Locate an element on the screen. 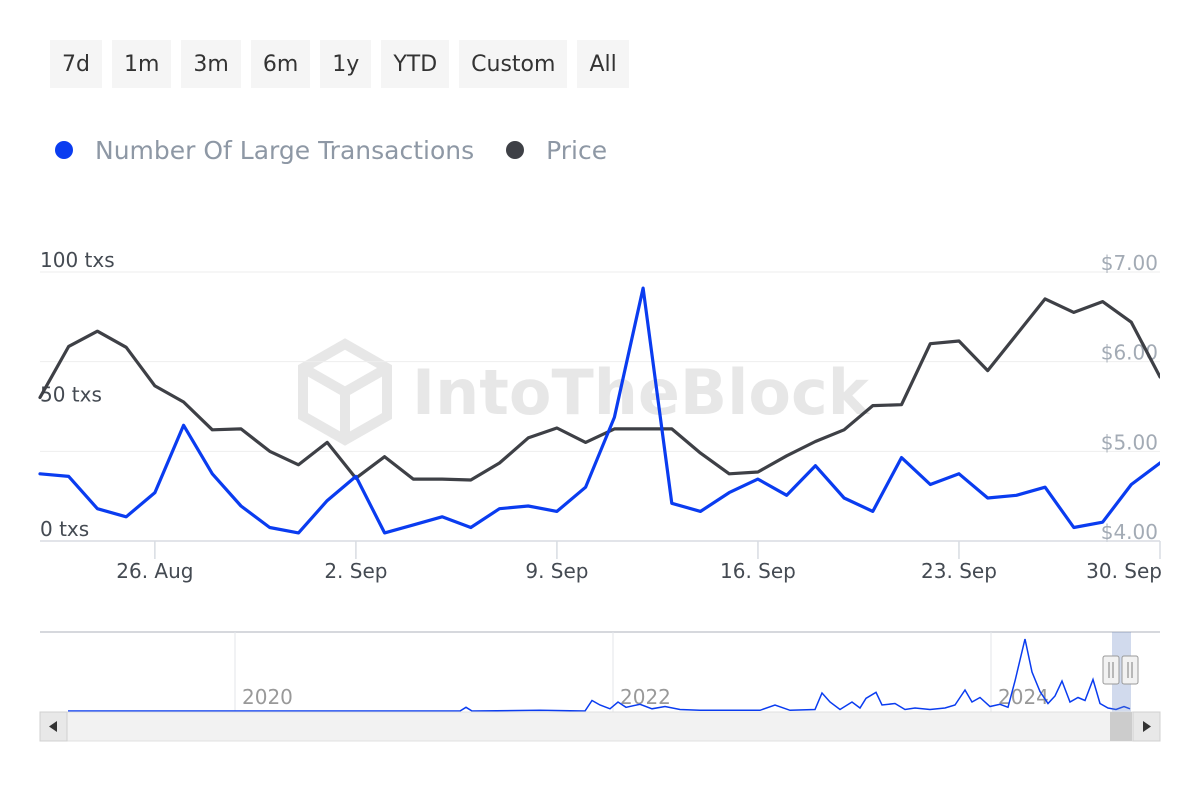  scroll-right-button is located at coordinates (1146, 726).